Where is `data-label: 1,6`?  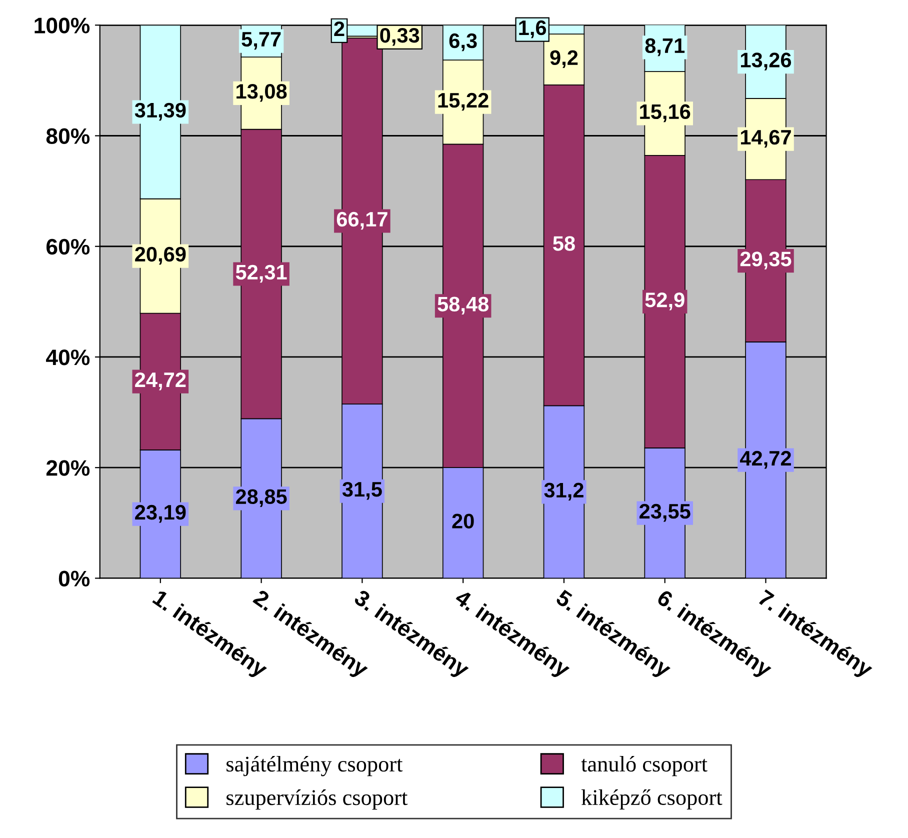
data-label: 1,6 is located at coordinates (532, 29).